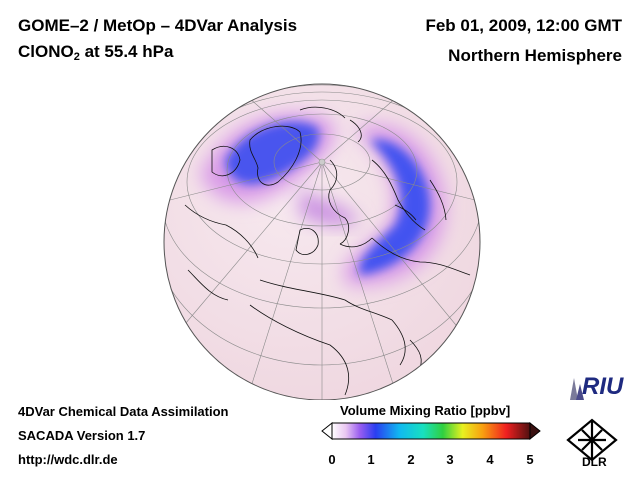 Image resolution: width=640 pixels, height=480 pixels. What do you see at coordinates (332, 459) in the screenshot?
I see `colorbar-tick: 0` at bounding box center [332, 459].